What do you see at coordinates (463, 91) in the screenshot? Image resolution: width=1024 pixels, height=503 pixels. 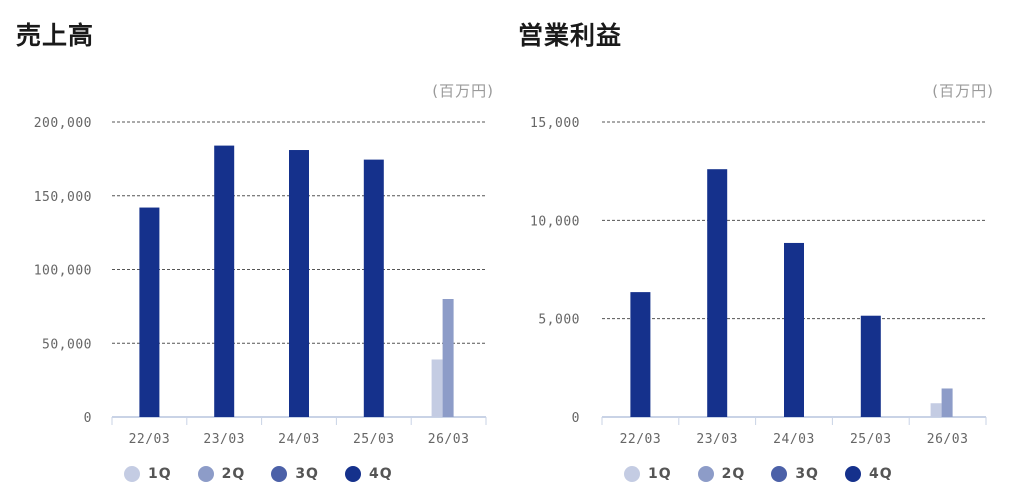 I see `sales-unit-label: (百万円)` at bounding box center [463, 91].